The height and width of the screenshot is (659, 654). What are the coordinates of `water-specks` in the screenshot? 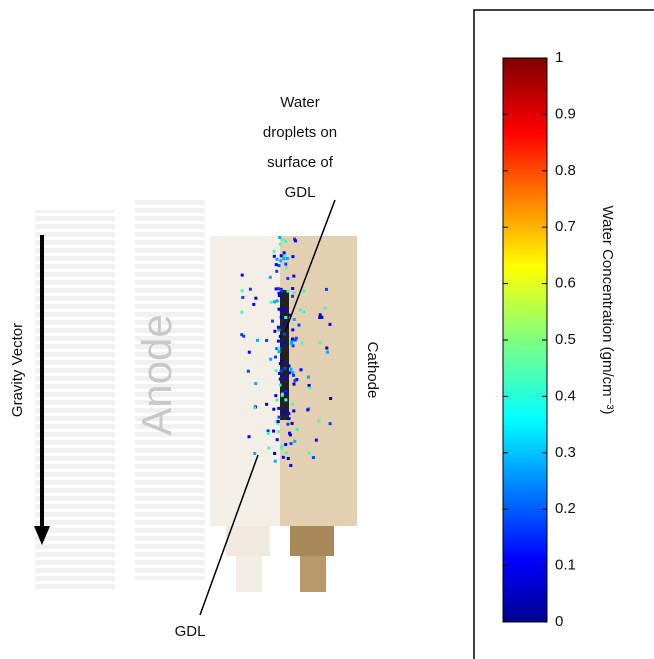 It's located at (286, 351).